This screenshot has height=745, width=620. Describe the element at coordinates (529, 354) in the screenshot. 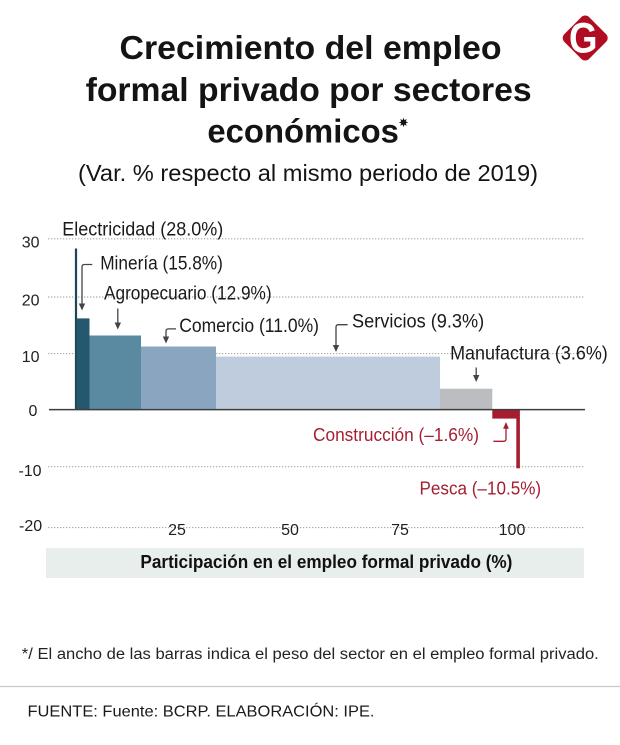

I see `svg-text: Manufactura (3.6%)` at that location.